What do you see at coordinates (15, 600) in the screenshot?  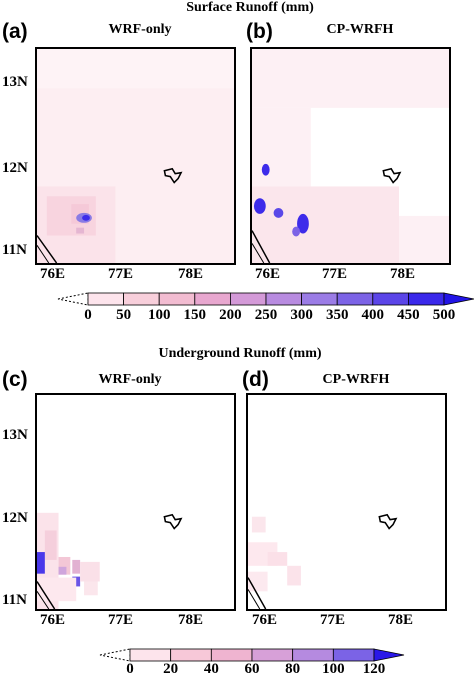 I see `lat-label-11n-c: 11N` at bounding box center [15, 600].